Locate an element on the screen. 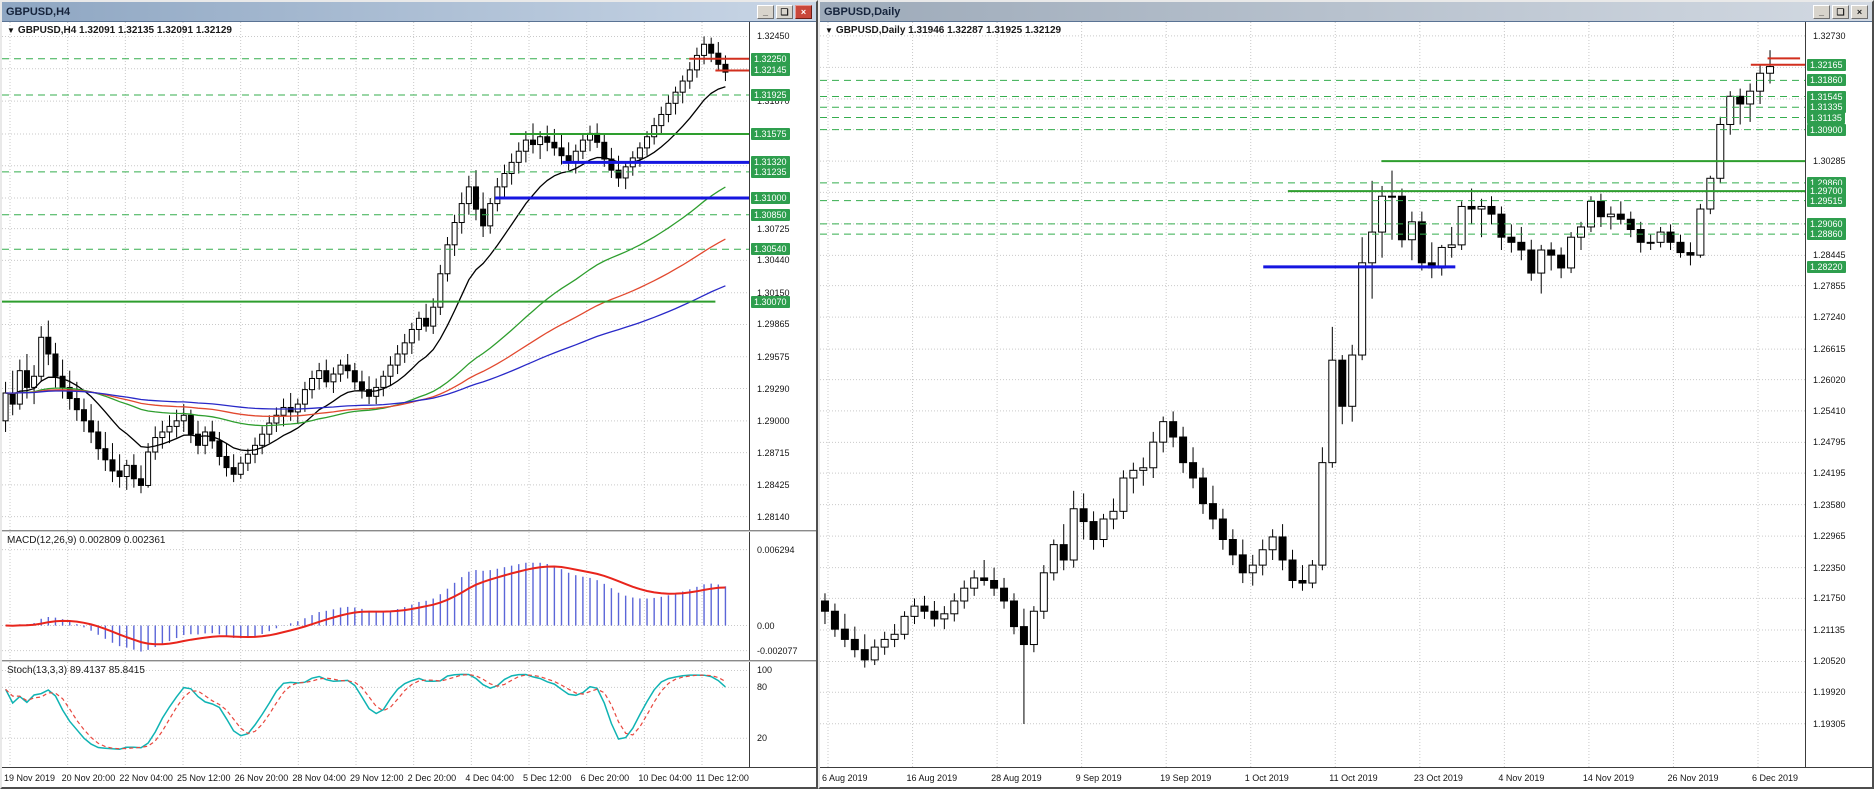 The image size is (1874, 789). price-tick-label: 1.28715 is located at coordinates (773, 452).